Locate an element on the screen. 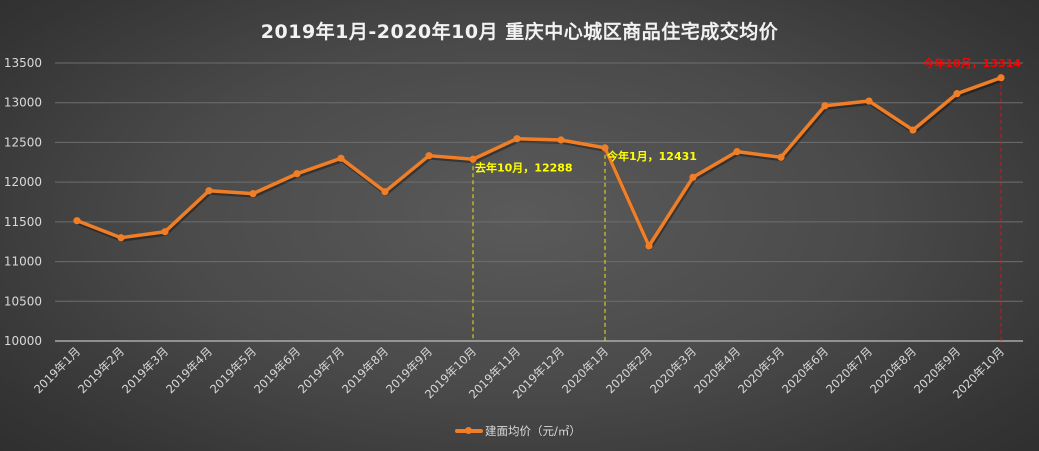  y-tick-label: 11500 is located at coordinates (23, 222).